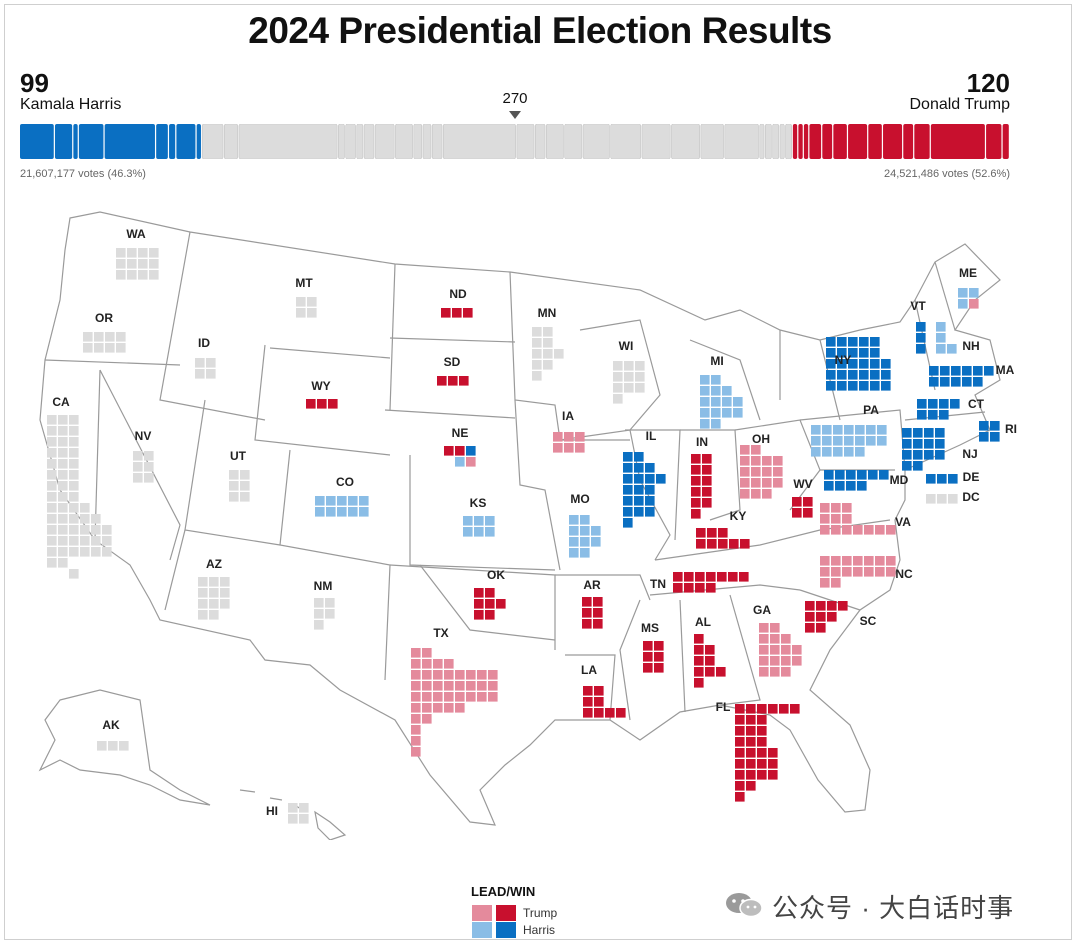 The width and height of the screenshot is (1080, 948). What do you see at coordinates (921, 338) in the screenshot?
I see `tile-vt` at bounding box center [921, 338].